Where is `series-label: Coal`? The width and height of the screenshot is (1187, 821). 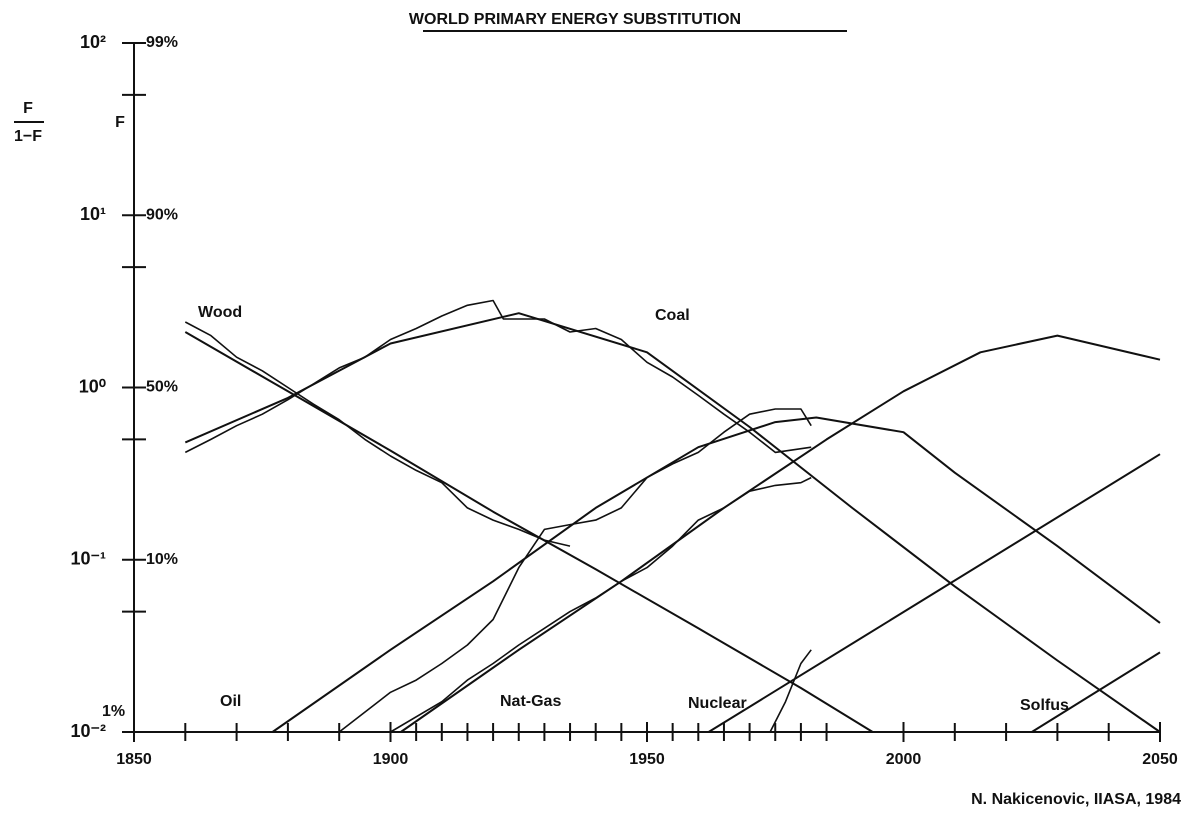
series-label: Coal is located at coordinates (672, 315).